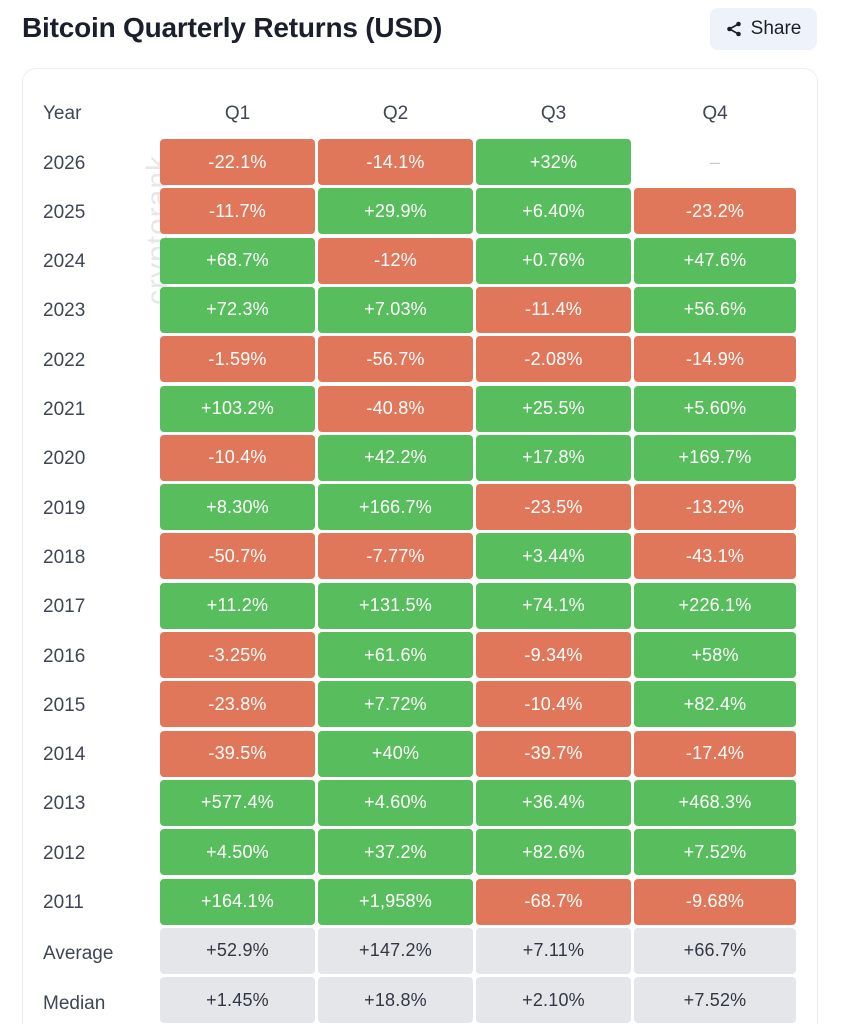 Image resolution: width=867 pixels, height=1024 pixels. I want to click on summary-cell: +7.11%, so click(553, 950).